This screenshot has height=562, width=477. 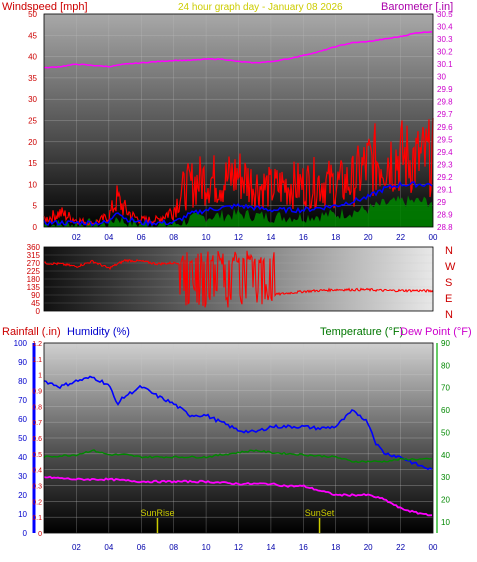 What do you see at coordinates (32, 57) in the screenshot?
I see `wind-tick-label: 40` at bounding box center [32, 57].